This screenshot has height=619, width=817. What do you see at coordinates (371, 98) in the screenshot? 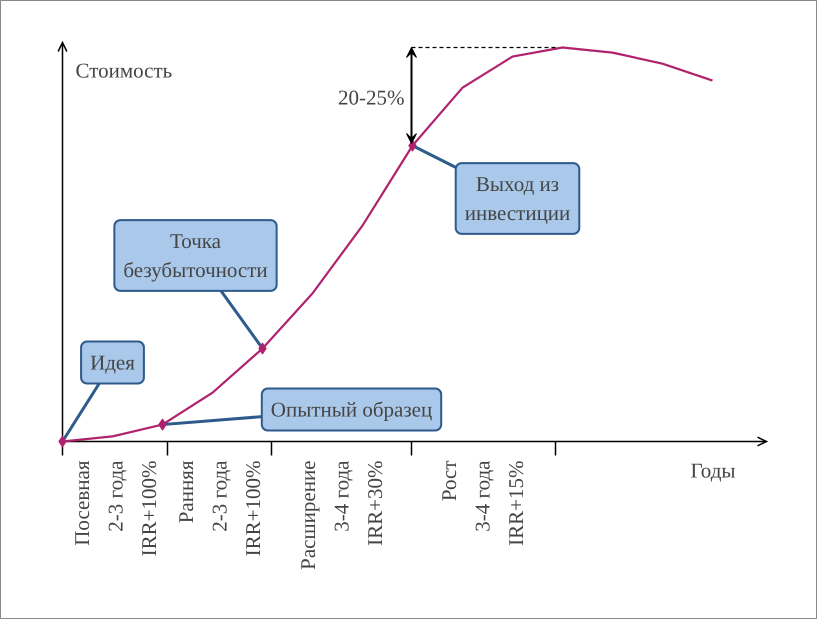
I see `annotation: 20-25%` at bounding box center [371, 98].